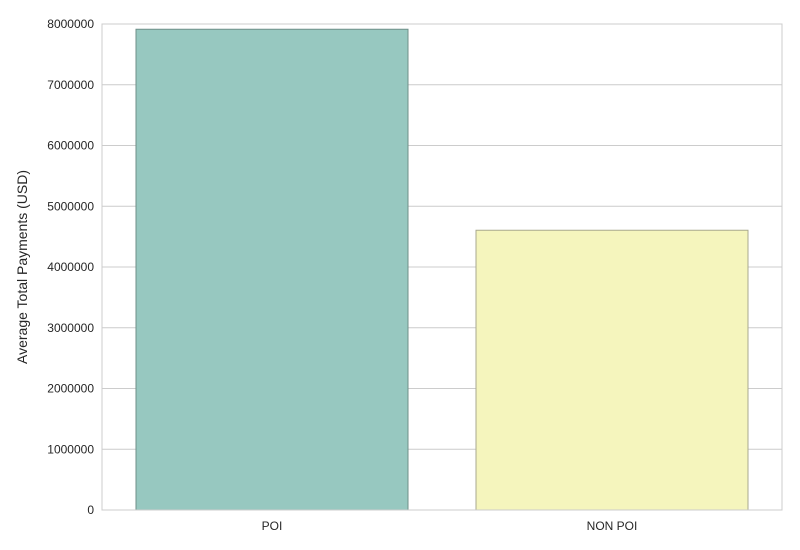  What do you see at coordinates (70, 328) in the screenshot?
I see `y-tick-label: 3000000` at bounding box center [70, 328].